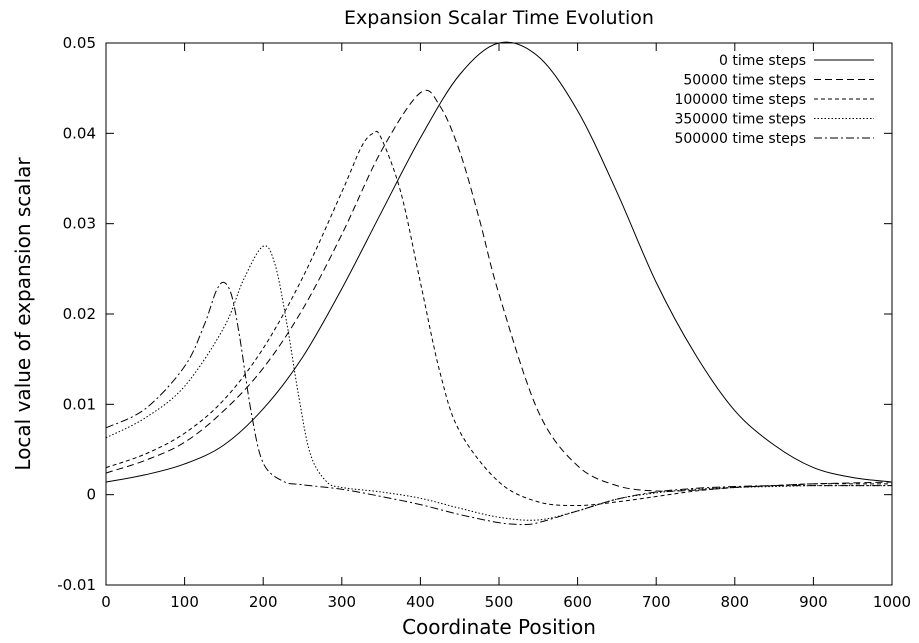  What do you see at coordinates (79, 404) in the screenshot?
I see `y-tick-label: 0.01` at bounding box center [79, 404].